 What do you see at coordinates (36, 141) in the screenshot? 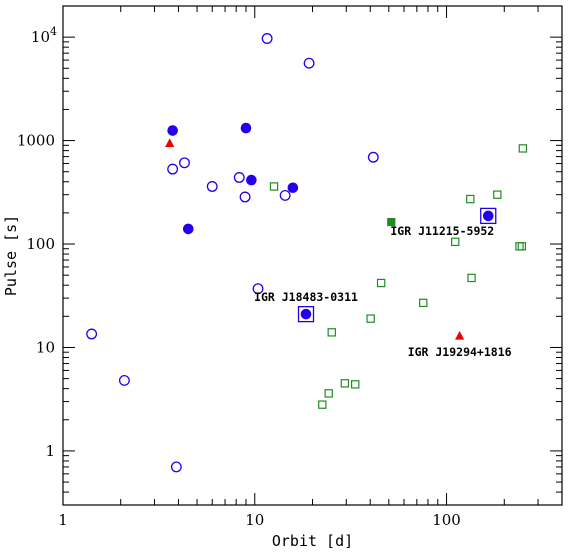
I see `y-tick-label: 1000` at bounding box center [36, 141].